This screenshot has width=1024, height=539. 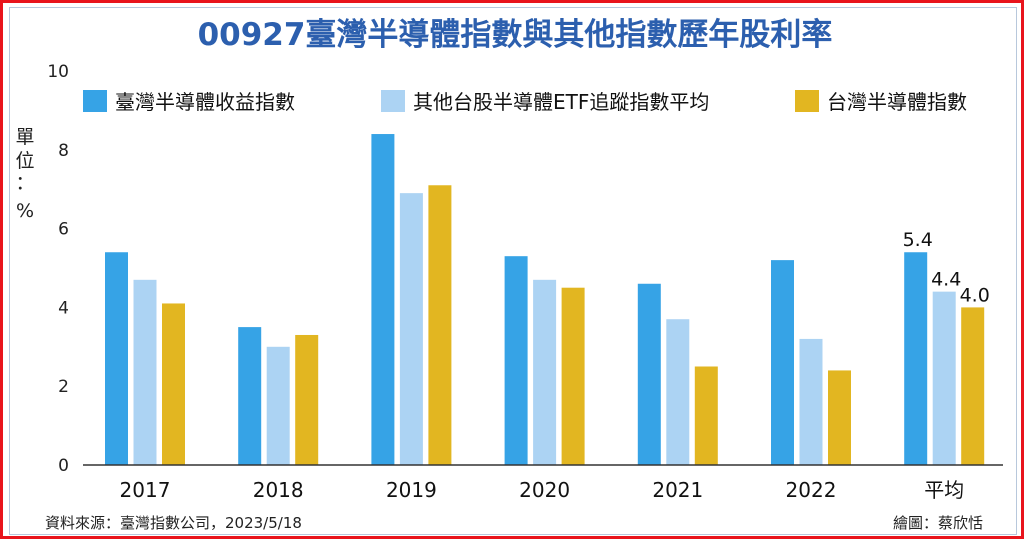 What do you see at coordinates (918, 240) in the screenshot?
I see `data-label: 5.4` at bounding box center [918, 240].